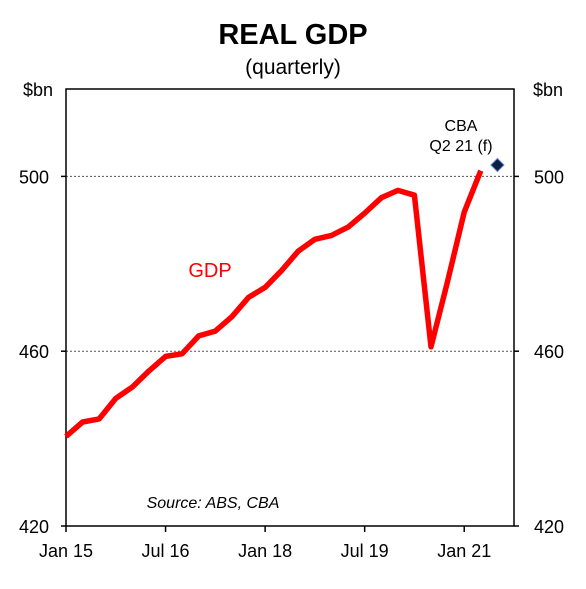 The width and height of the screenshot is (586, 589). I want to click on y-tick-label-left: 460, so click(34, 352).